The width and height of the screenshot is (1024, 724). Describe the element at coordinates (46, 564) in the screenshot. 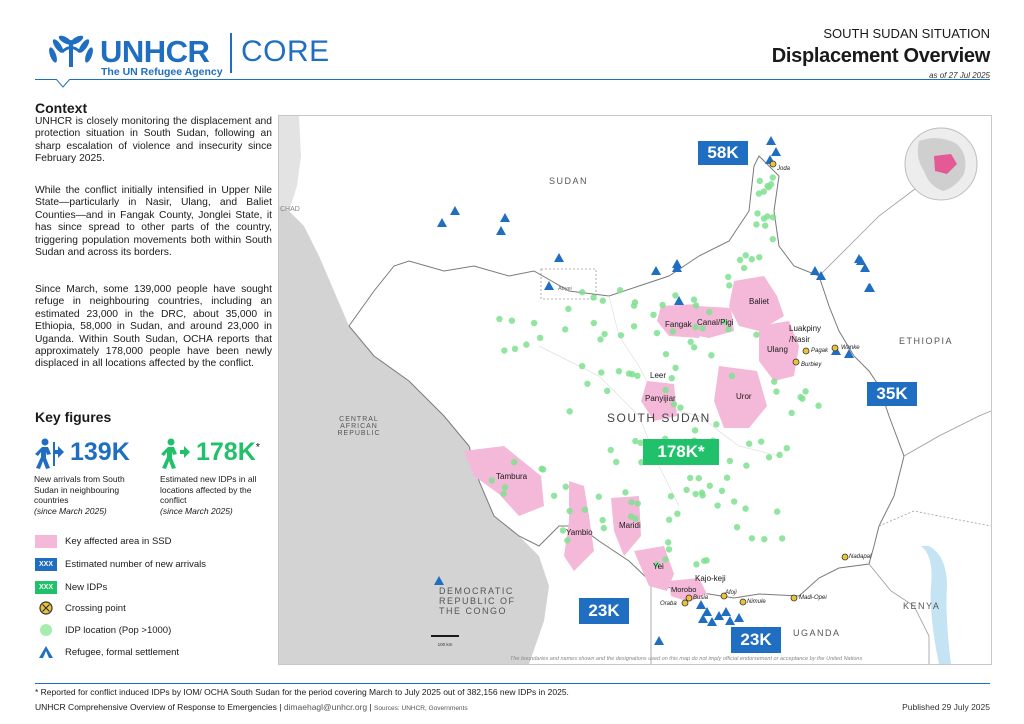

I see `arrivals-swatch: XXX` at that location.